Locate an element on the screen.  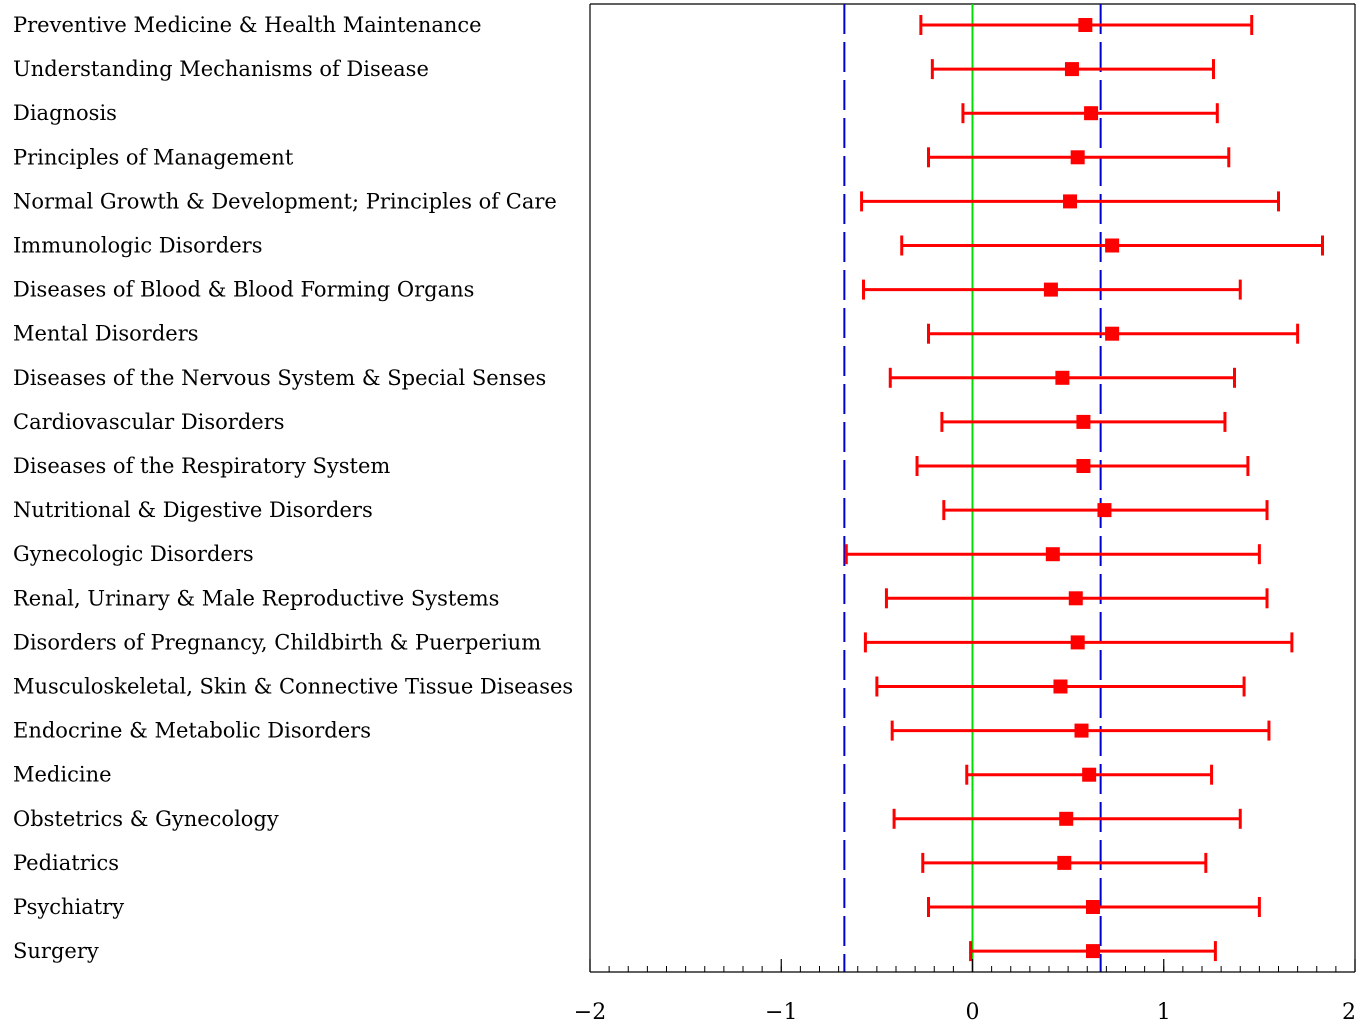
category-label: Preventive Medicine & Health Maintenance is located at coordinates (247, 25).